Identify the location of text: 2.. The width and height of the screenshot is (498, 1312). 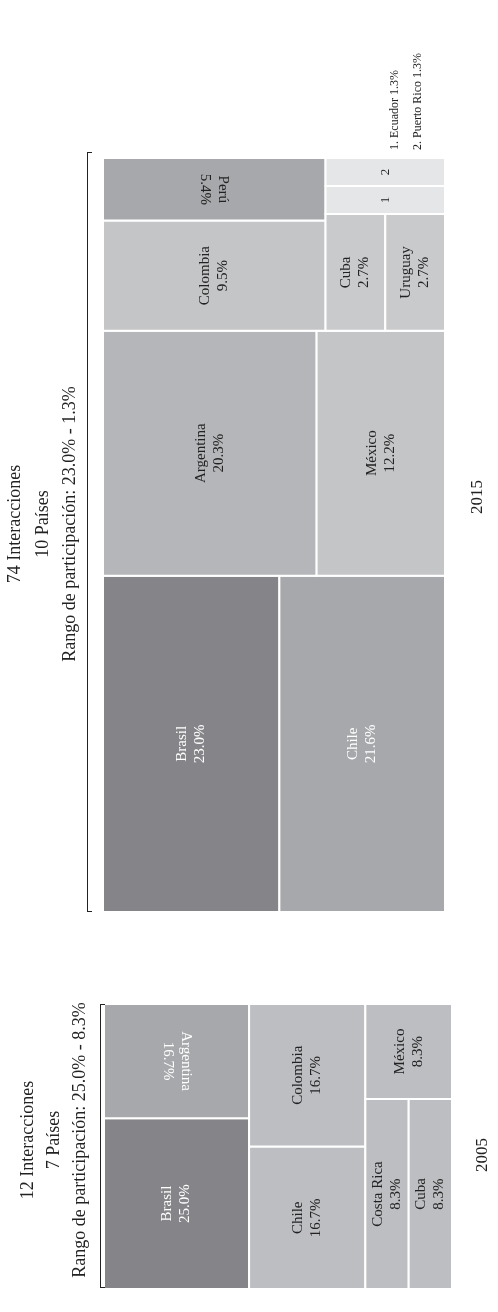
(417, 145).